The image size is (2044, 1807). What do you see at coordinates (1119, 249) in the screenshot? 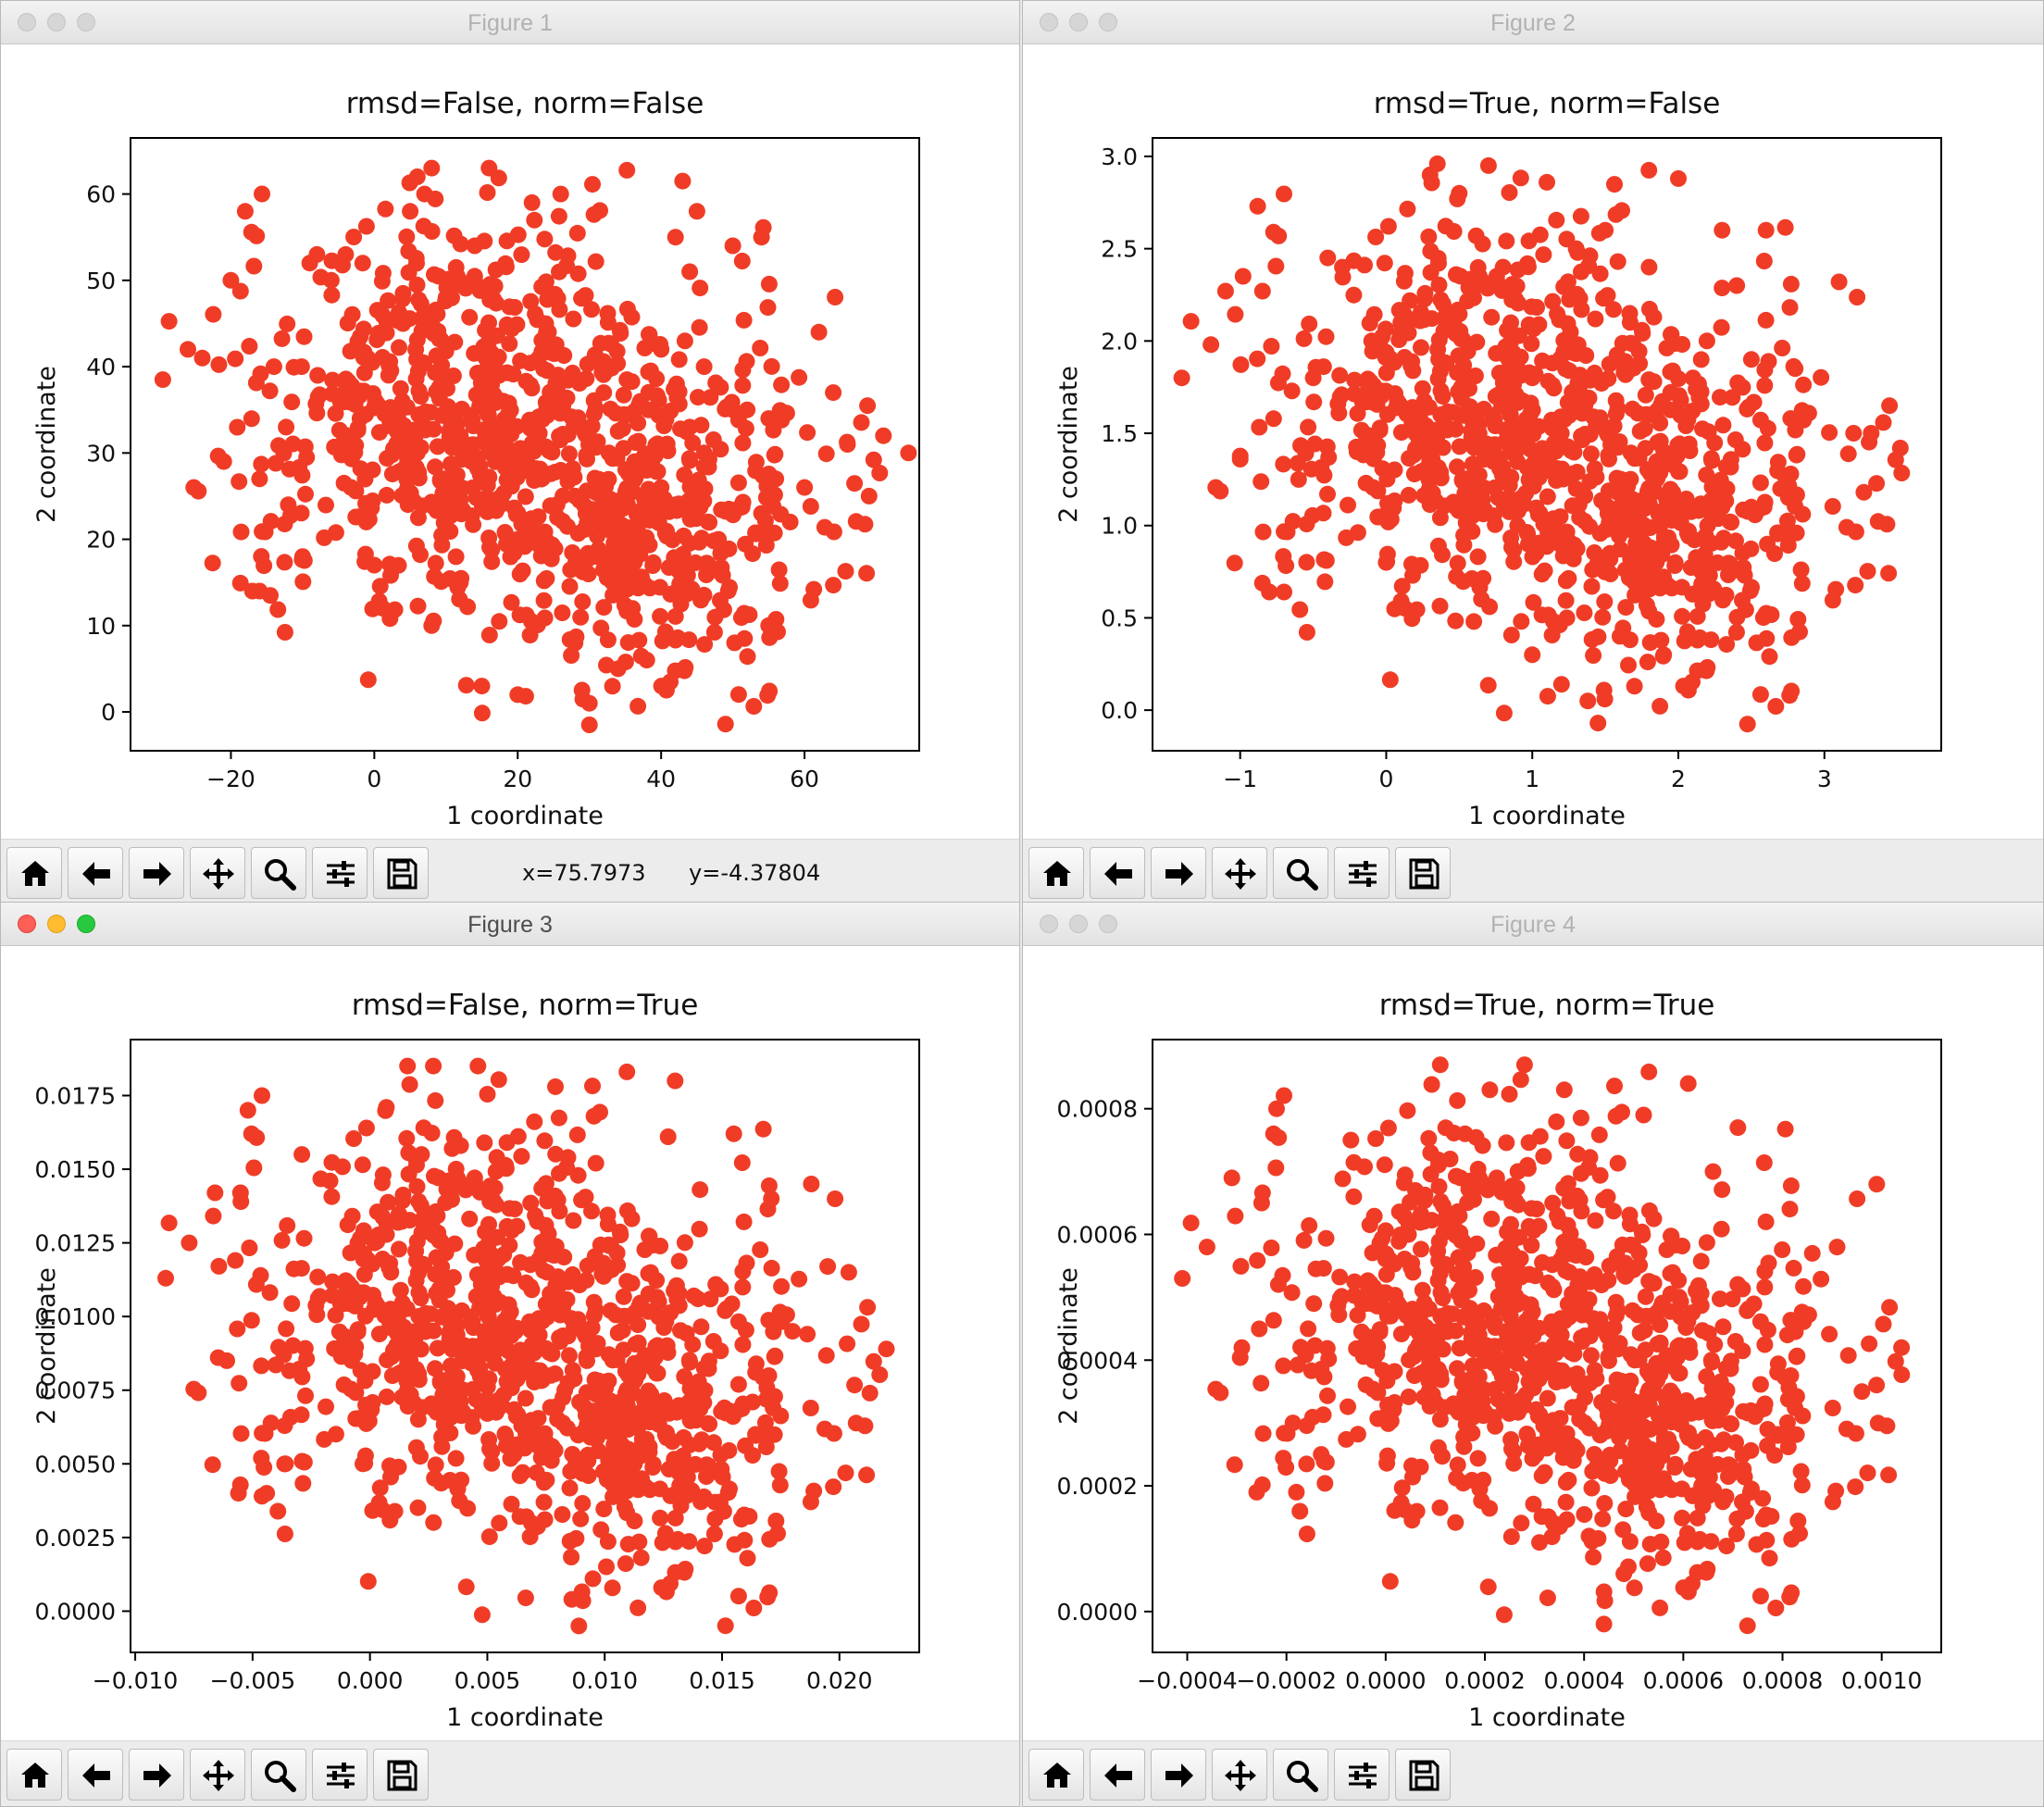
I see `y-tick-label: 2.5` at bounding box center [1119, 249].